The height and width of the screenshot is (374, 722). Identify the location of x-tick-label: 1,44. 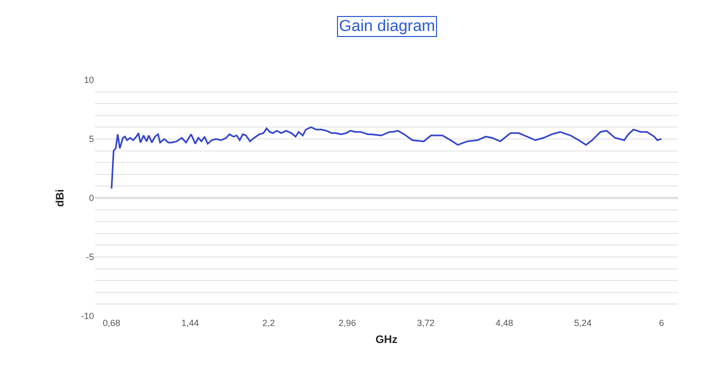
(190, 323).